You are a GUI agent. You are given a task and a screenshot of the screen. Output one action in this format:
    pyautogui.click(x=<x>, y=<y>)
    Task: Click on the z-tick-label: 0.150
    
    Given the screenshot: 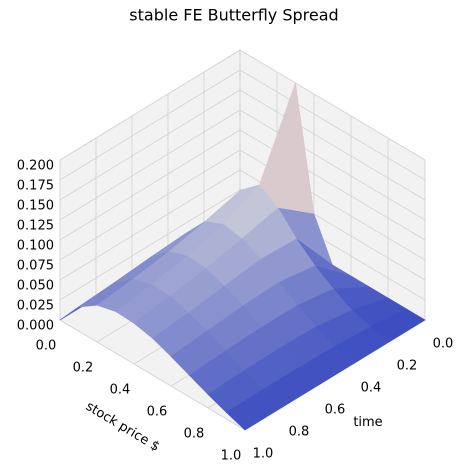 What is the action you would take?
    pyautogui.click(x=35, y=206)
    